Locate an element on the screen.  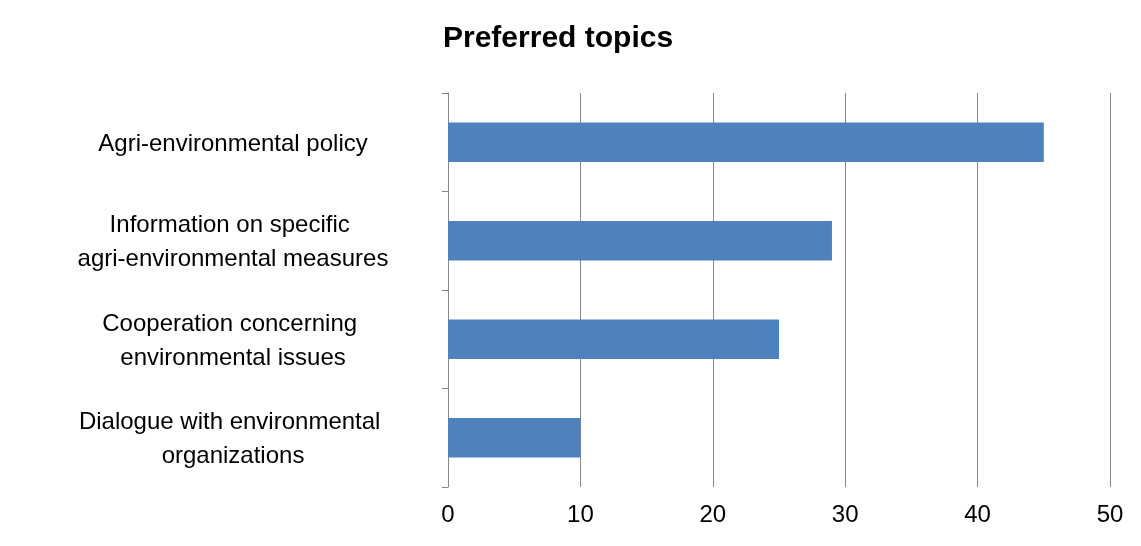
x-tick-label: 20 is located at coordinates (713, 513).